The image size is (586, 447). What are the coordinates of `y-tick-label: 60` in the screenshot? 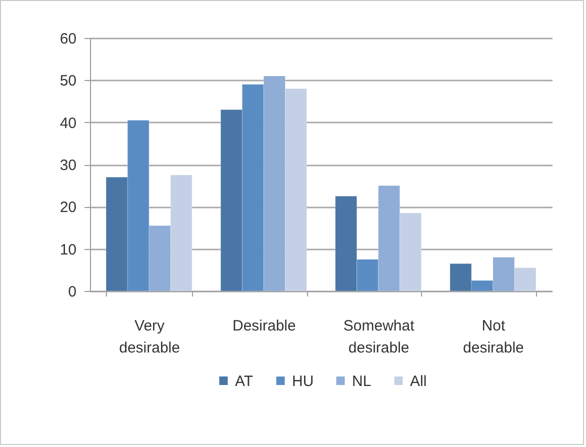 It's located at (68, 39).